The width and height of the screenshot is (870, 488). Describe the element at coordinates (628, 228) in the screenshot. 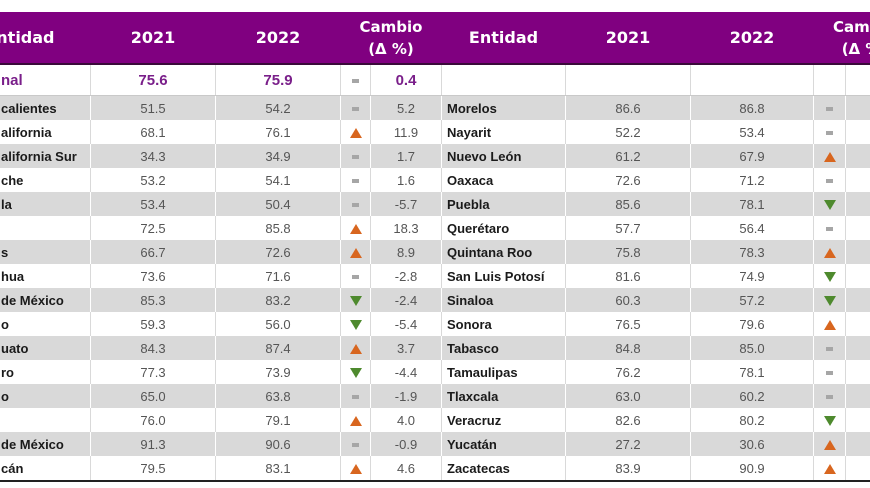

I see `right-value-2021: 57.7` at that location.